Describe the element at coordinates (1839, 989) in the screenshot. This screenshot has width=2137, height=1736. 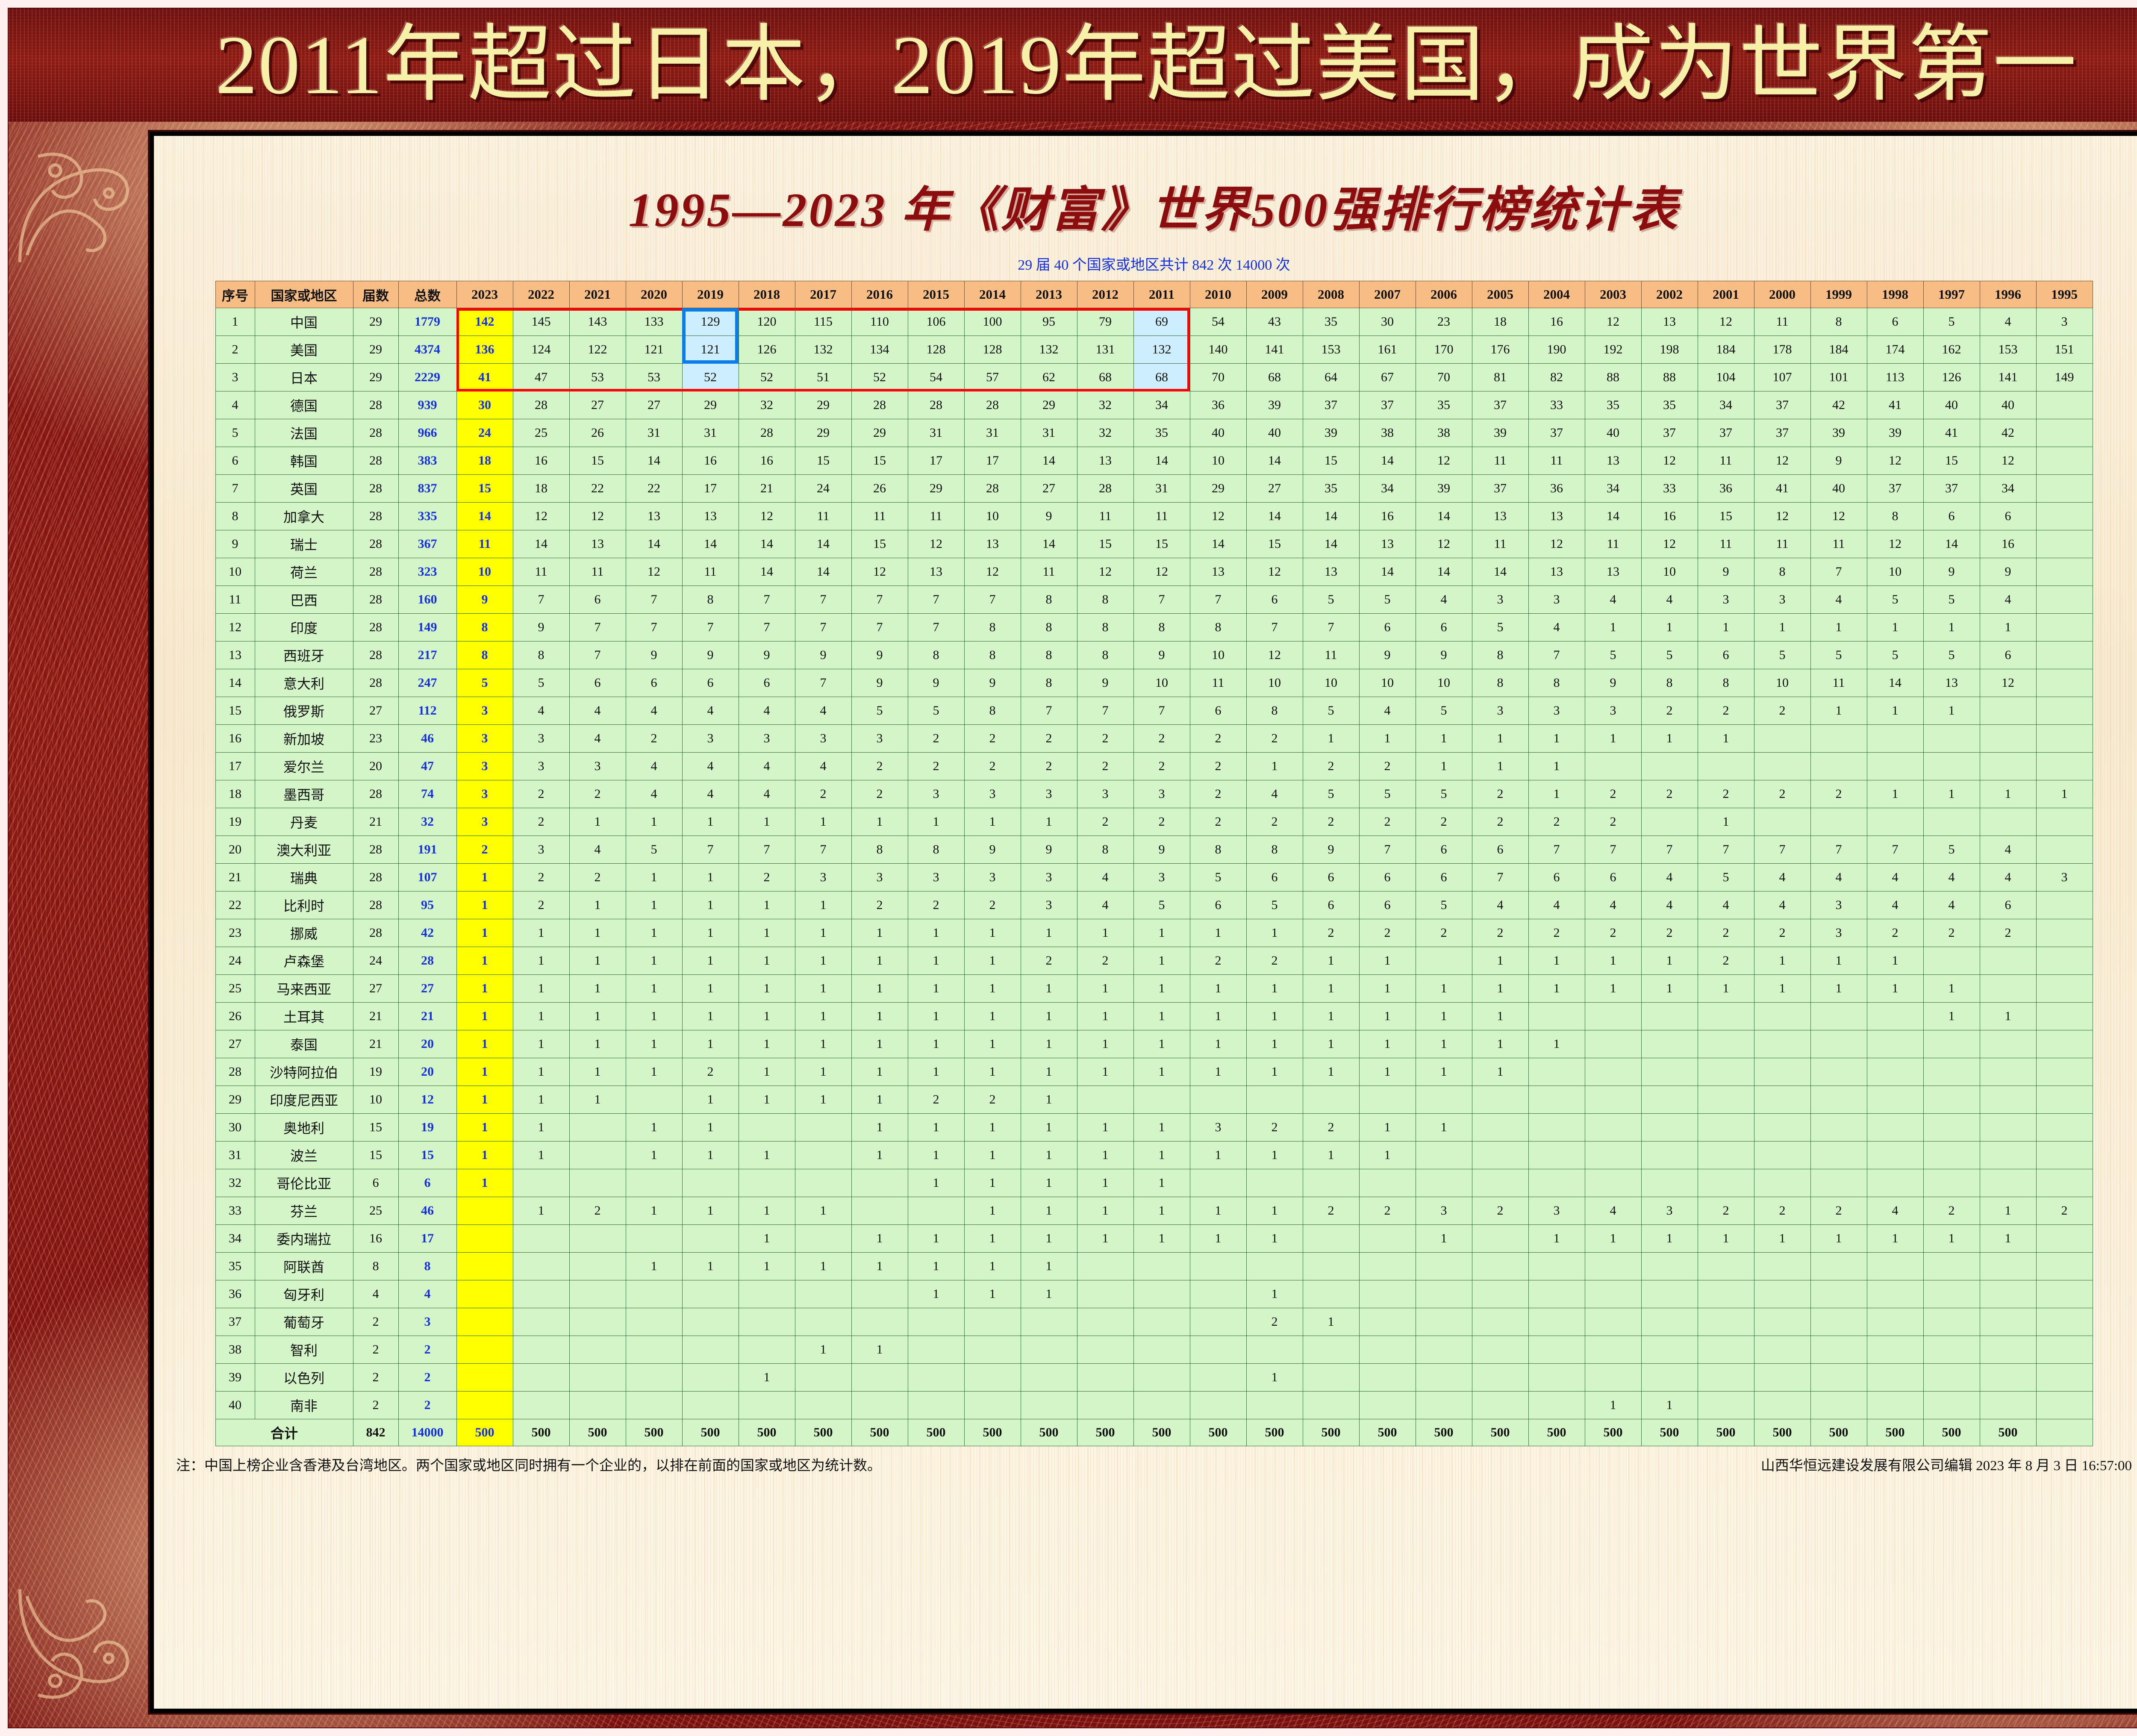
I see `year-cell-1999: 1` at that location.